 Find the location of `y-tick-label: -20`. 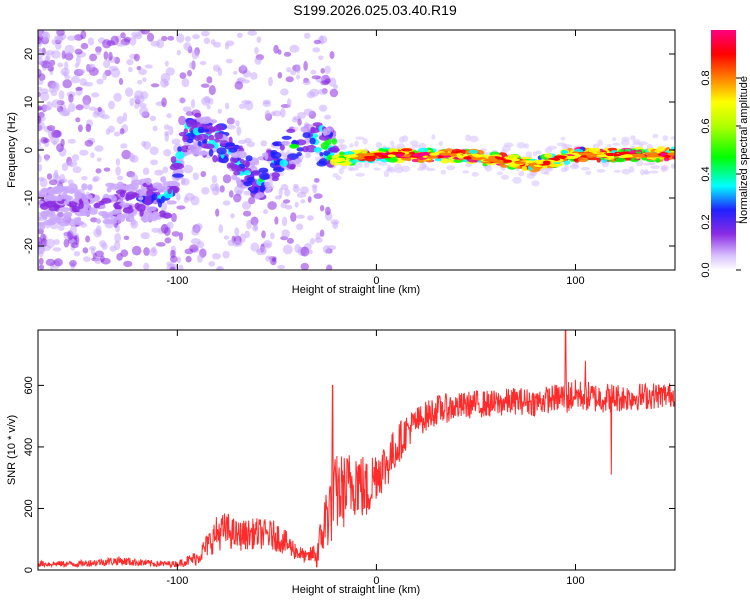

y-tick-label: -20 is located at coordinates (29, 246).